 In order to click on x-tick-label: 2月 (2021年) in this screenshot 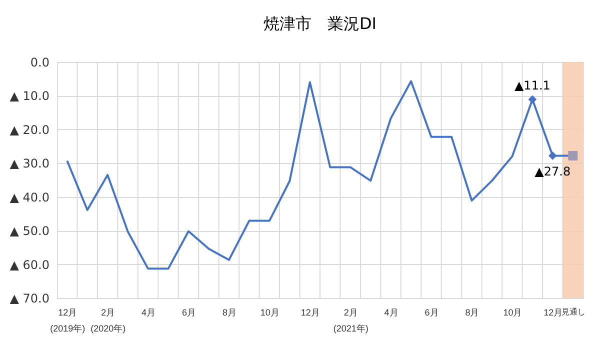, I will do `click(350, 321)`.